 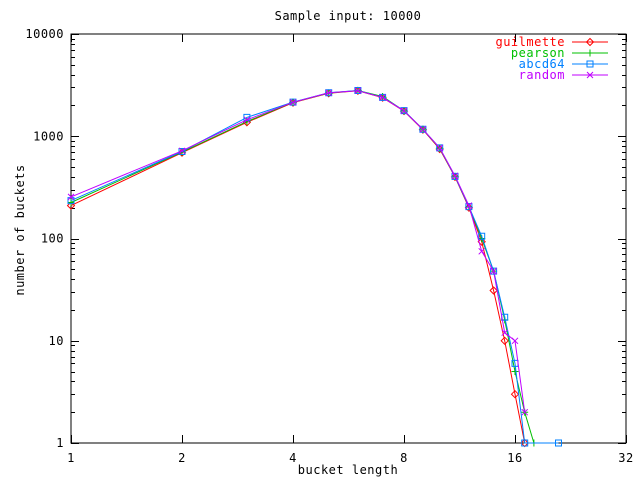 I want to click on chart-title: Sample input: 10000, so click(x=348, y=16).